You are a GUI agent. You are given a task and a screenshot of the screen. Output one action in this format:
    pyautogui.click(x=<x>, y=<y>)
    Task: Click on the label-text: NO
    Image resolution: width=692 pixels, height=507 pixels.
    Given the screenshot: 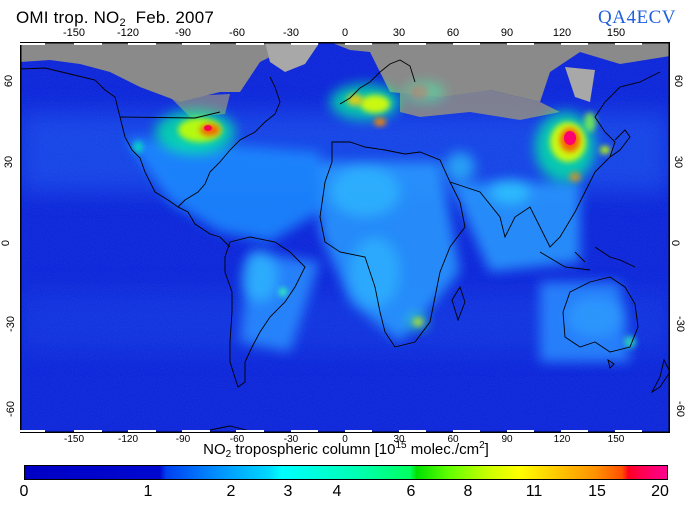 What is the action you would take?
    pyautogui.click(x=214, y=449)
    